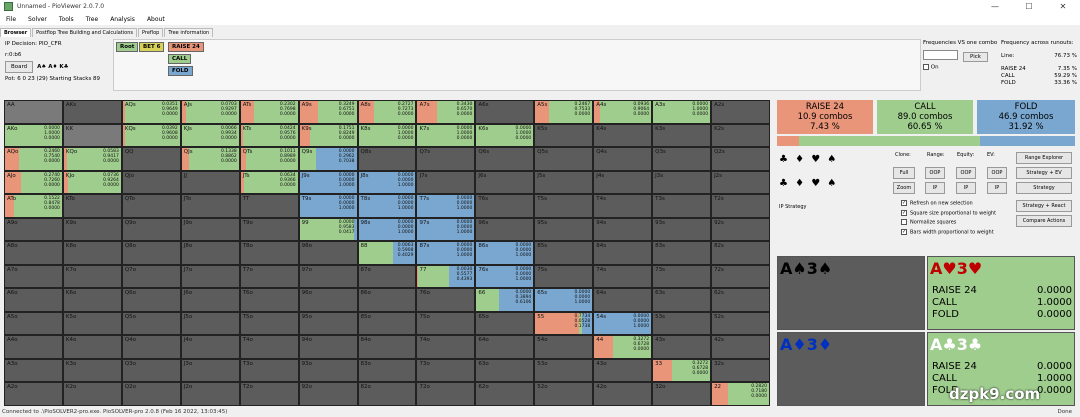  What do you see at coordinates (328, 112) in the screenshot?
I see `hand-cell-A9s: 0.3249 0.6751 0.0000 A9s` at bounding box center [328, 112].